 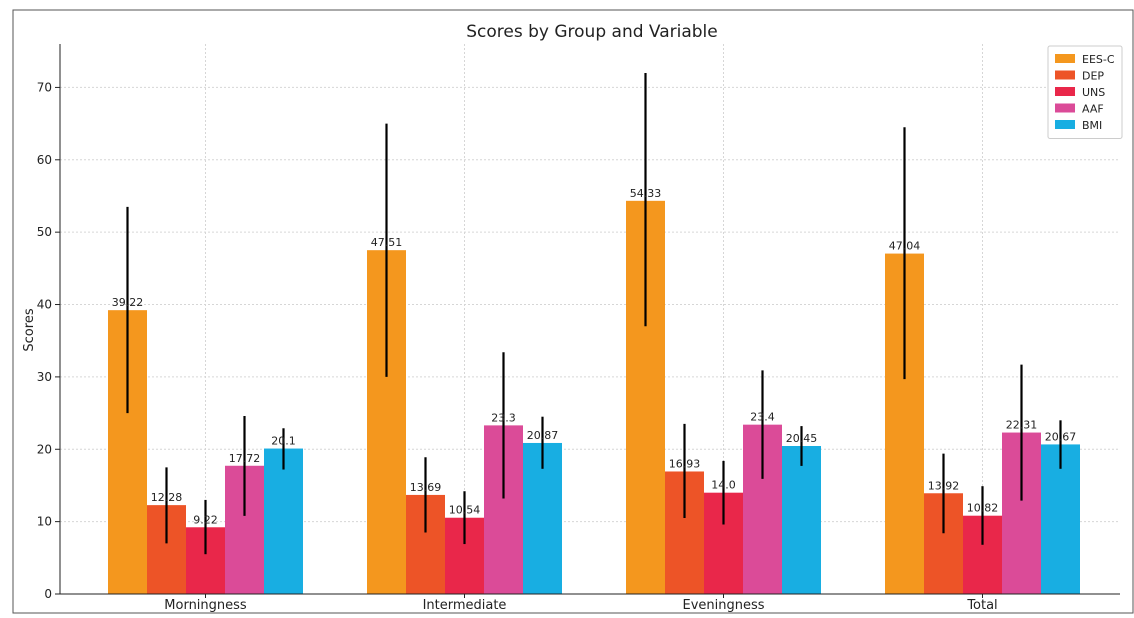 What do you see at coordinates (723, 485) in the screenshot?
I see `bar-value-label: 14.0` at bounding box center [723, 485].